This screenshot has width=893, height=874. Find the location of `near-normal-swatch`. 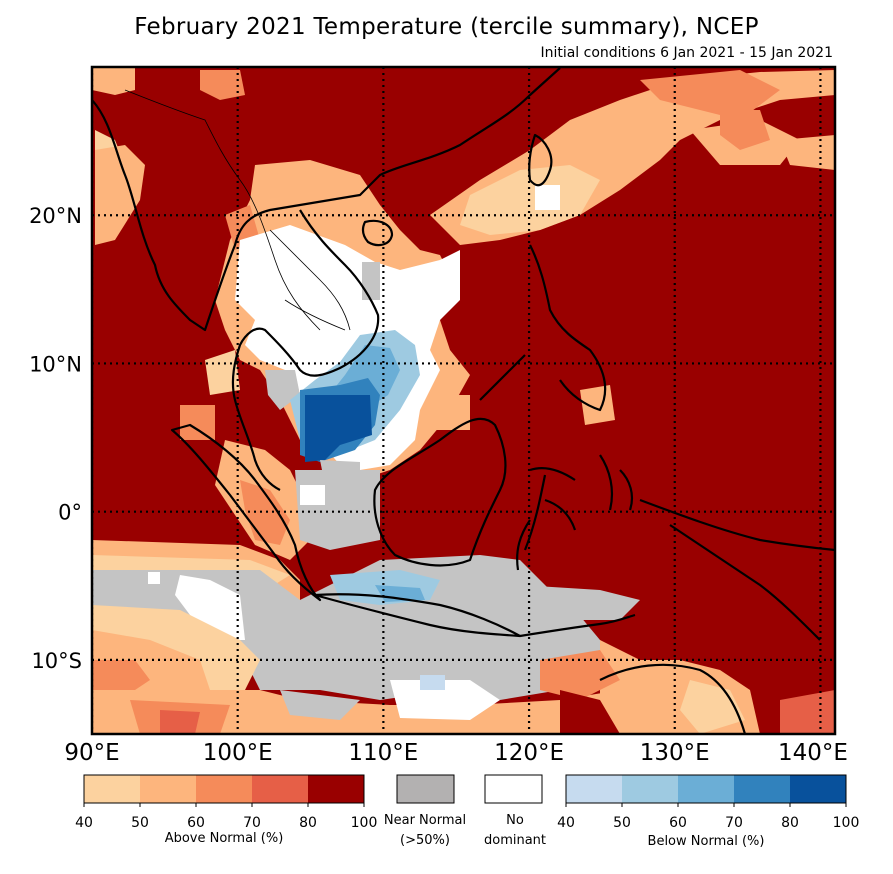

near-normal-swatch is located at coordinates (425, 789).